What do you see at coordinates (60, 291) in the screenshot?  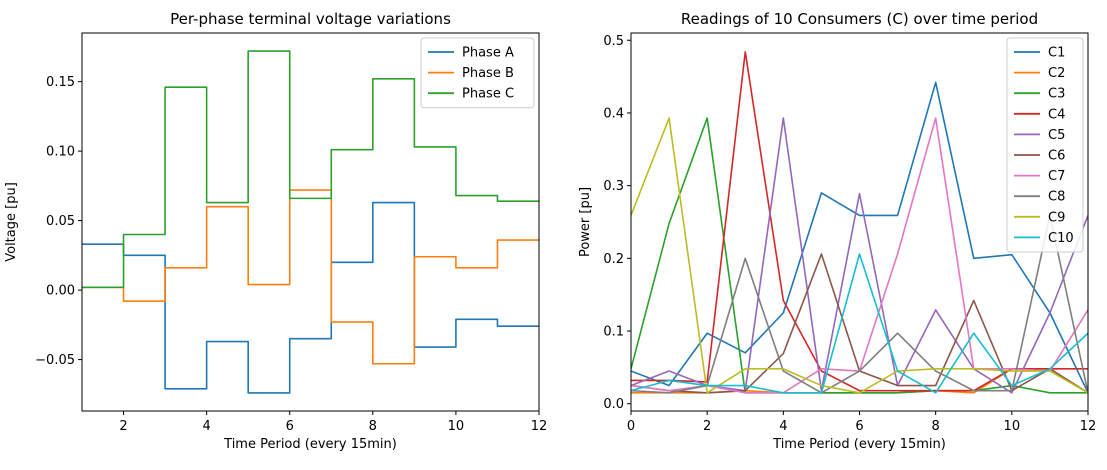 I see `y-tick-label: 0.00` at bounding box center [60, 291].